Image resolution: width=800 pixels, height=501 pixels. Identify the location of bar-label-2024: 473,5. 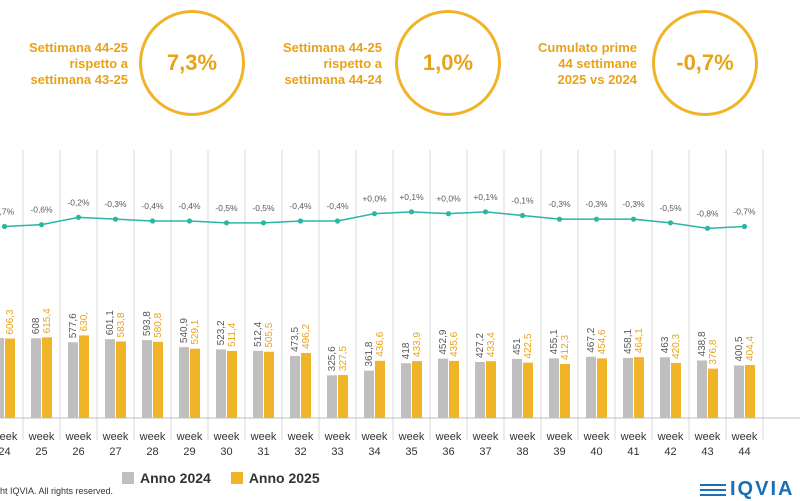
(295, 338).